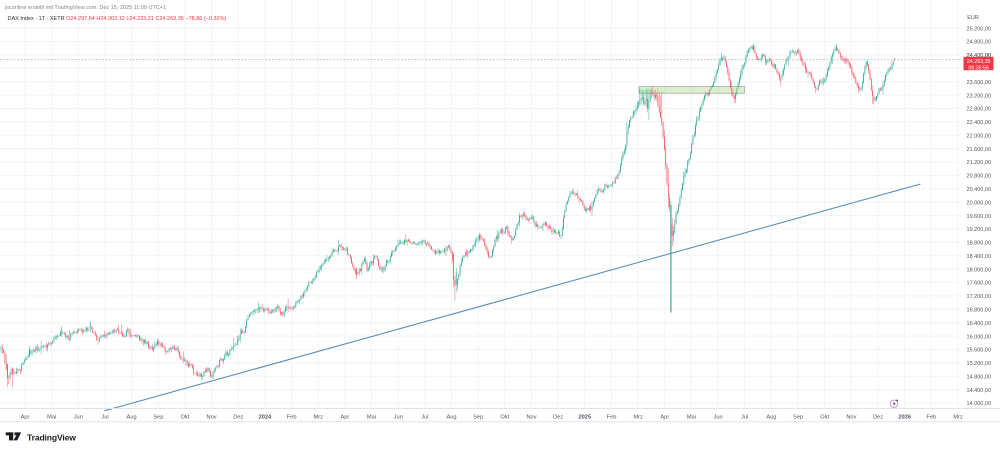 This screenshot has height=454, width=1000. What do you see at coordinates (265, 418) in the screenshot?
I see `svg-text: 2024` at bounding box center [265, 418].